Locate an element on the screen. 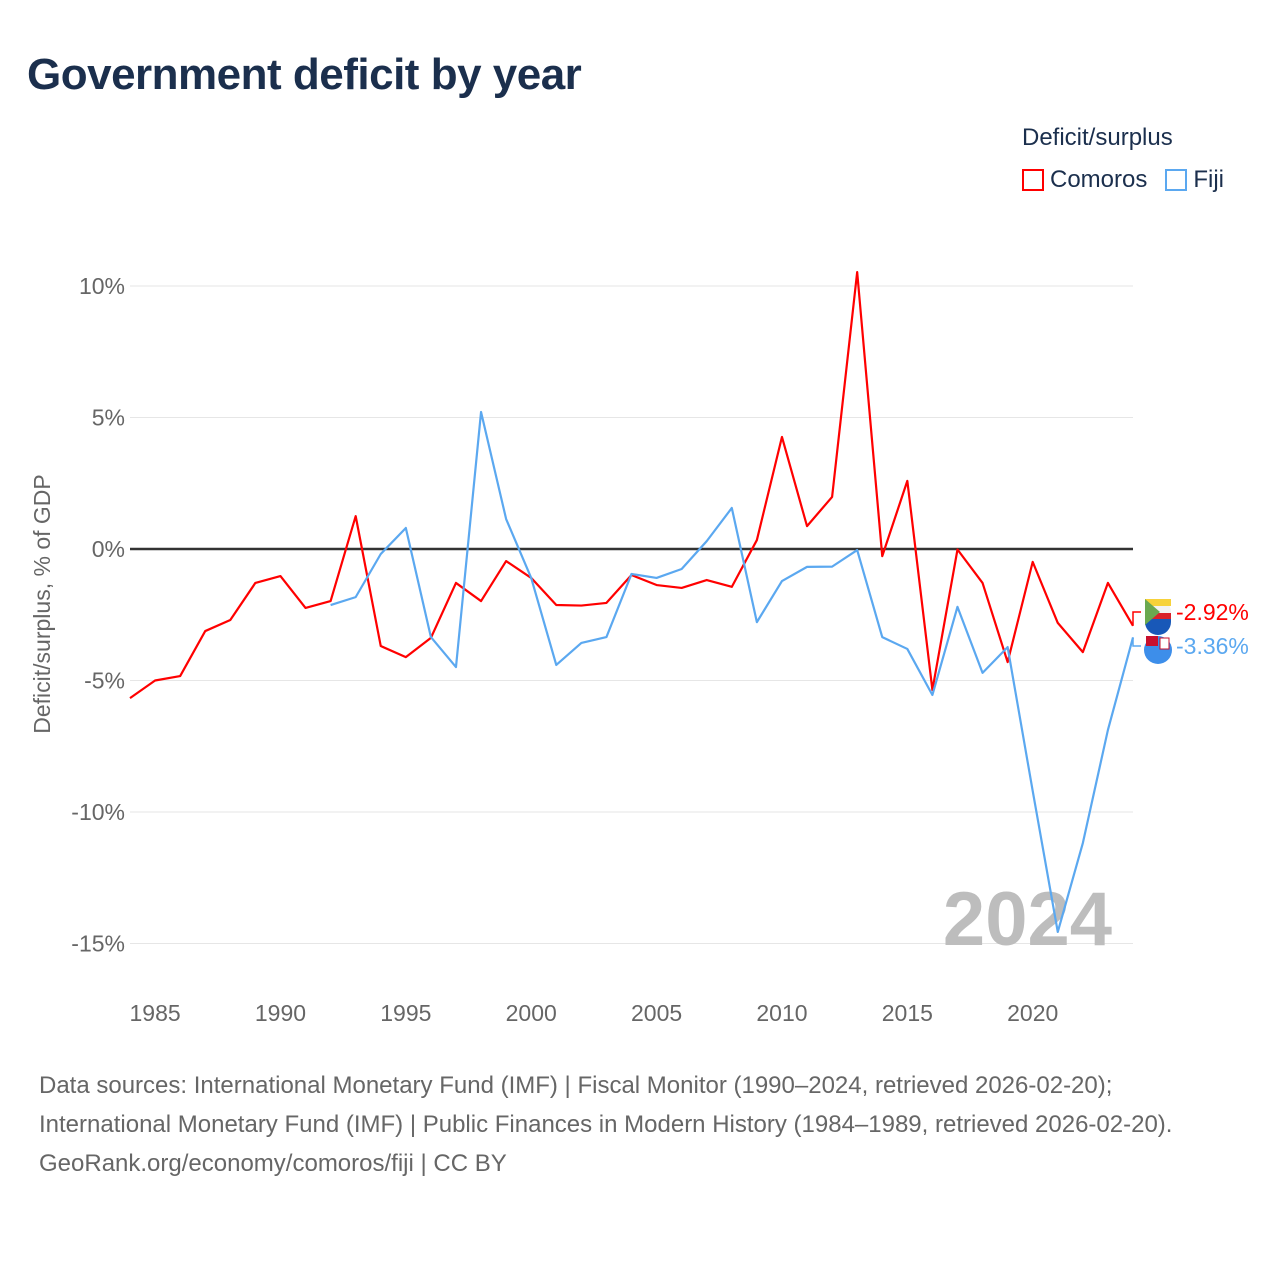 The width and height of the screenshot is (1280, 1280). legend-item-fiji: Fiji is located at coordinates (1194, 180).